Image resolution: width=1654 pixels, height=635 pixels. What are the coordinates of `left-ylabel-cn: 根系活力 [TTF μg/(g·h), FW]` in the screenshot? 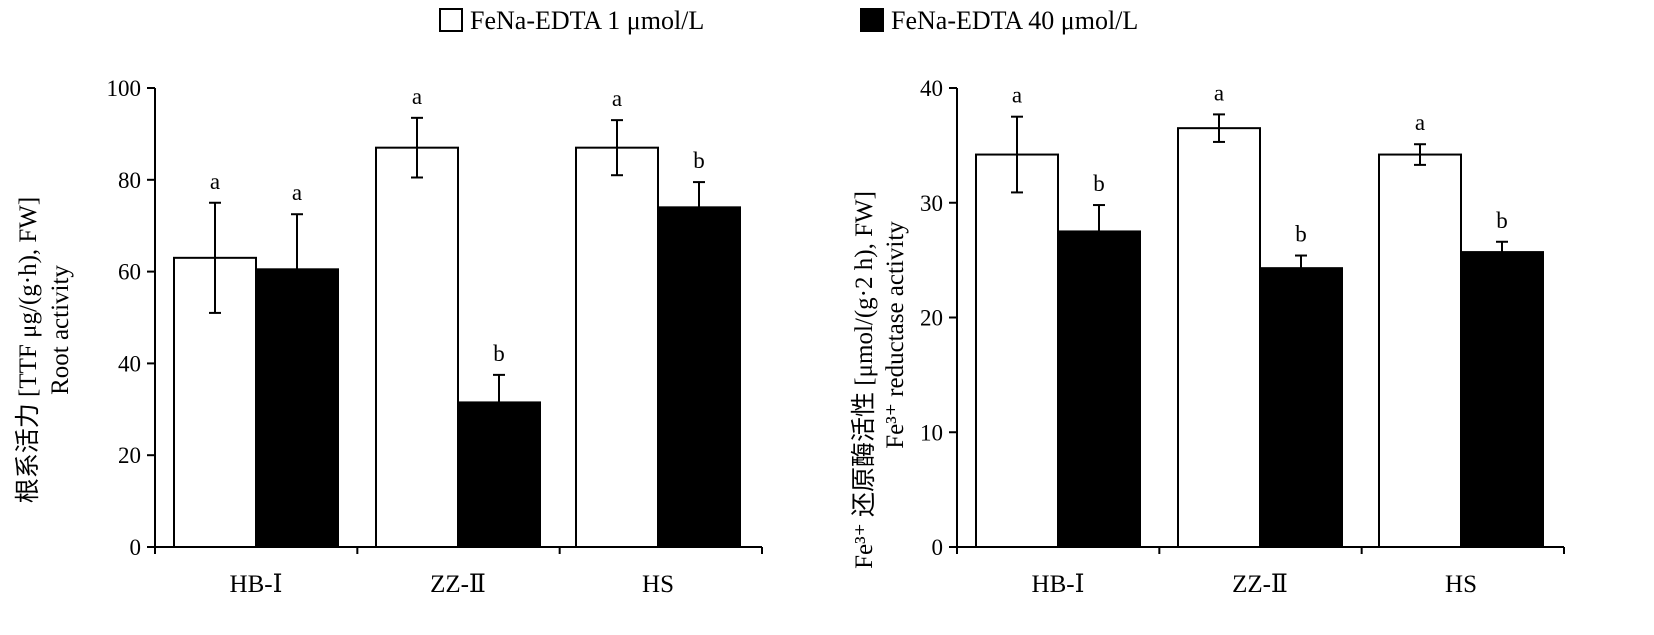 It's located at (28, 350).